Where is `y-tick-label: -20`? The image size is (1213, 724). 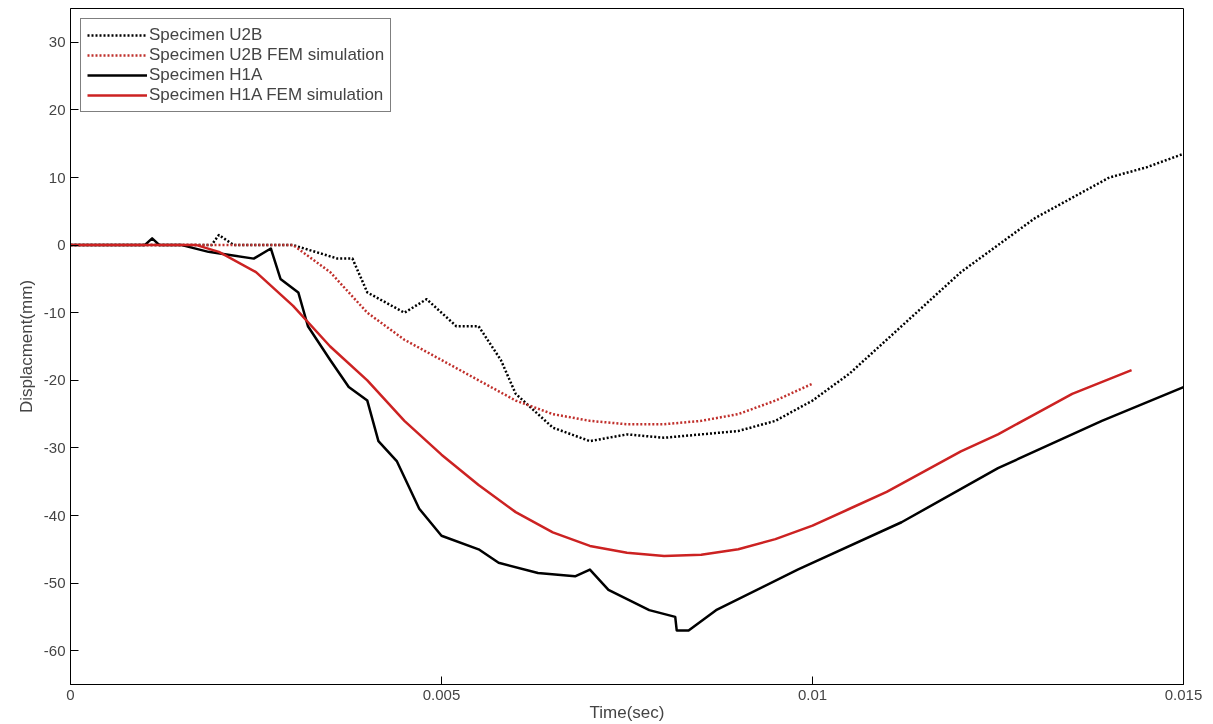 y-tick-label: -20 is located at coordinates (54, 380).